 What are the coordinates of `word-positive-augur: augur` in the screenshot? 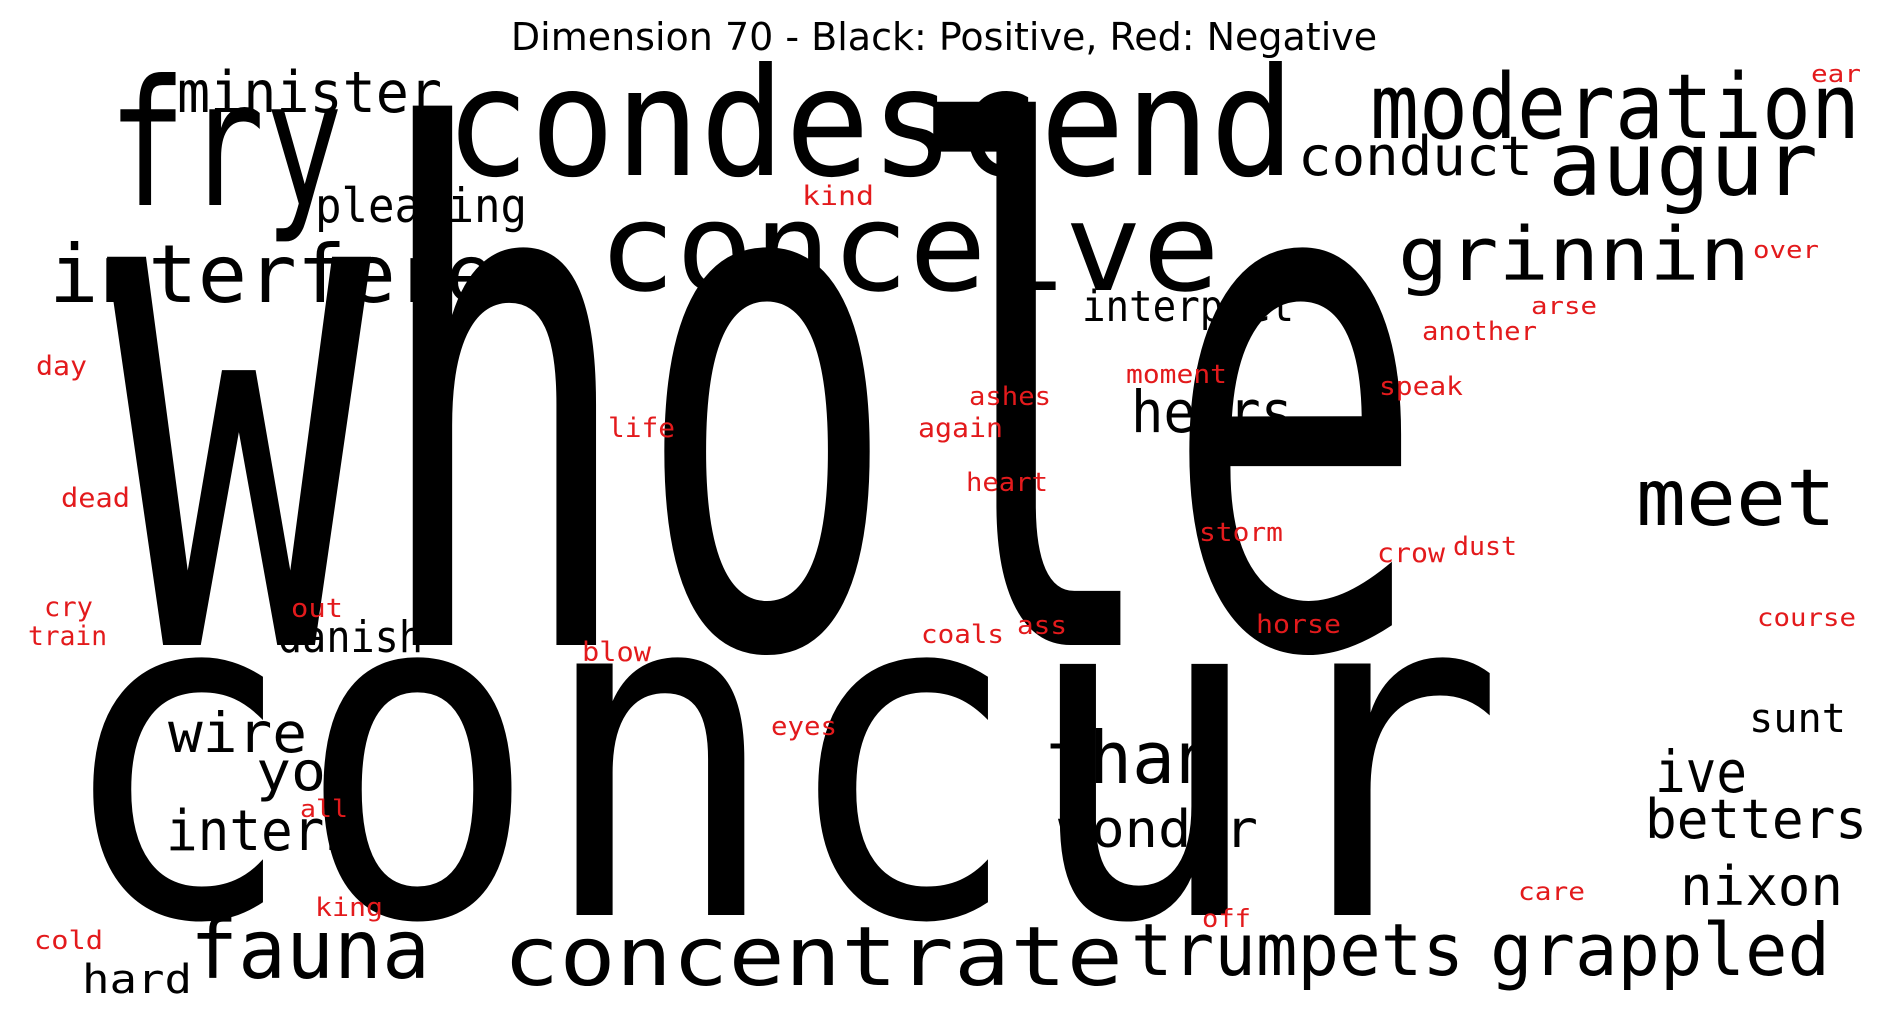 It's located at (1683, 164).